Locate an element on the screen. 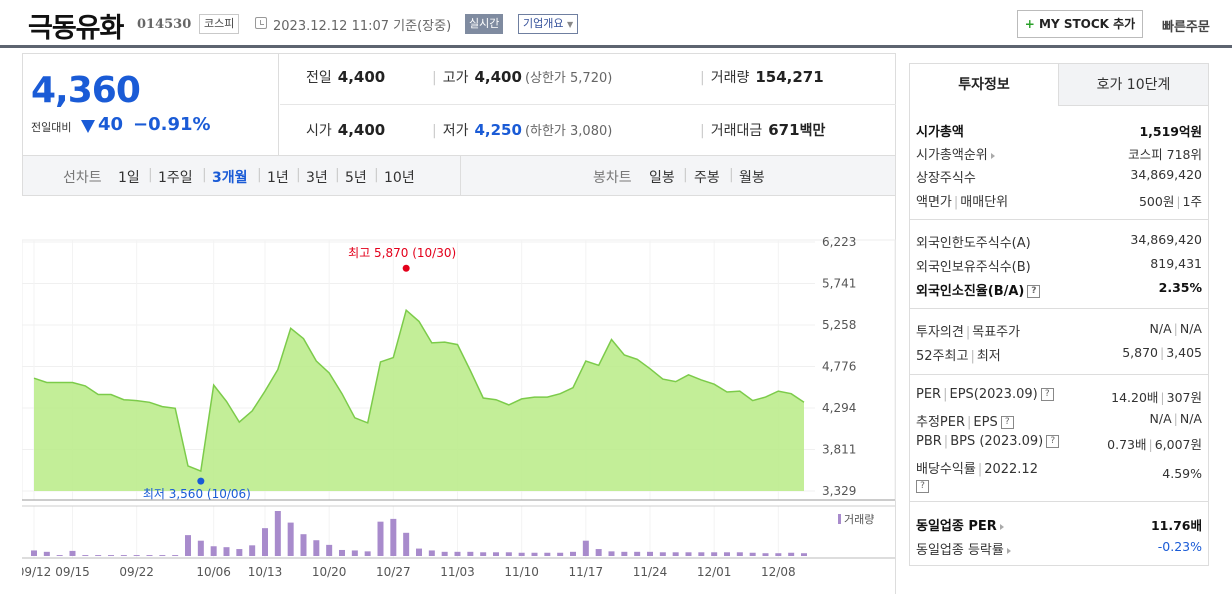 The image size is (1232, 594). market-cap-value: 1,519억원 is located at coordinates (1170, 131).